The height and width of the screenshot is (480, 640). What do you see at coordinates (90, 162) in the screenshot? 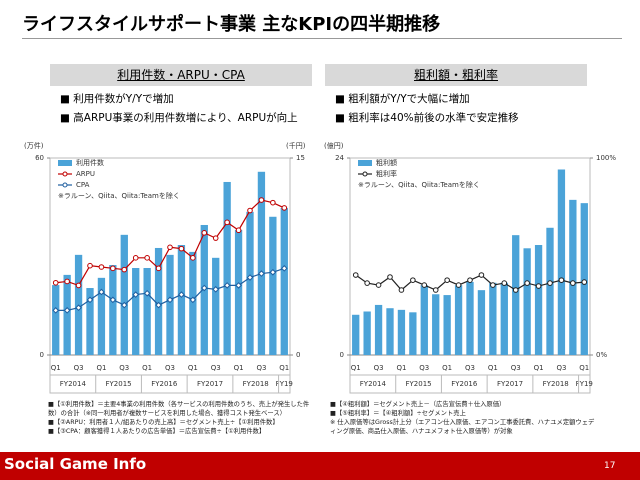
I see `legend-label: 利用件数` at bounding box center [90, 162].